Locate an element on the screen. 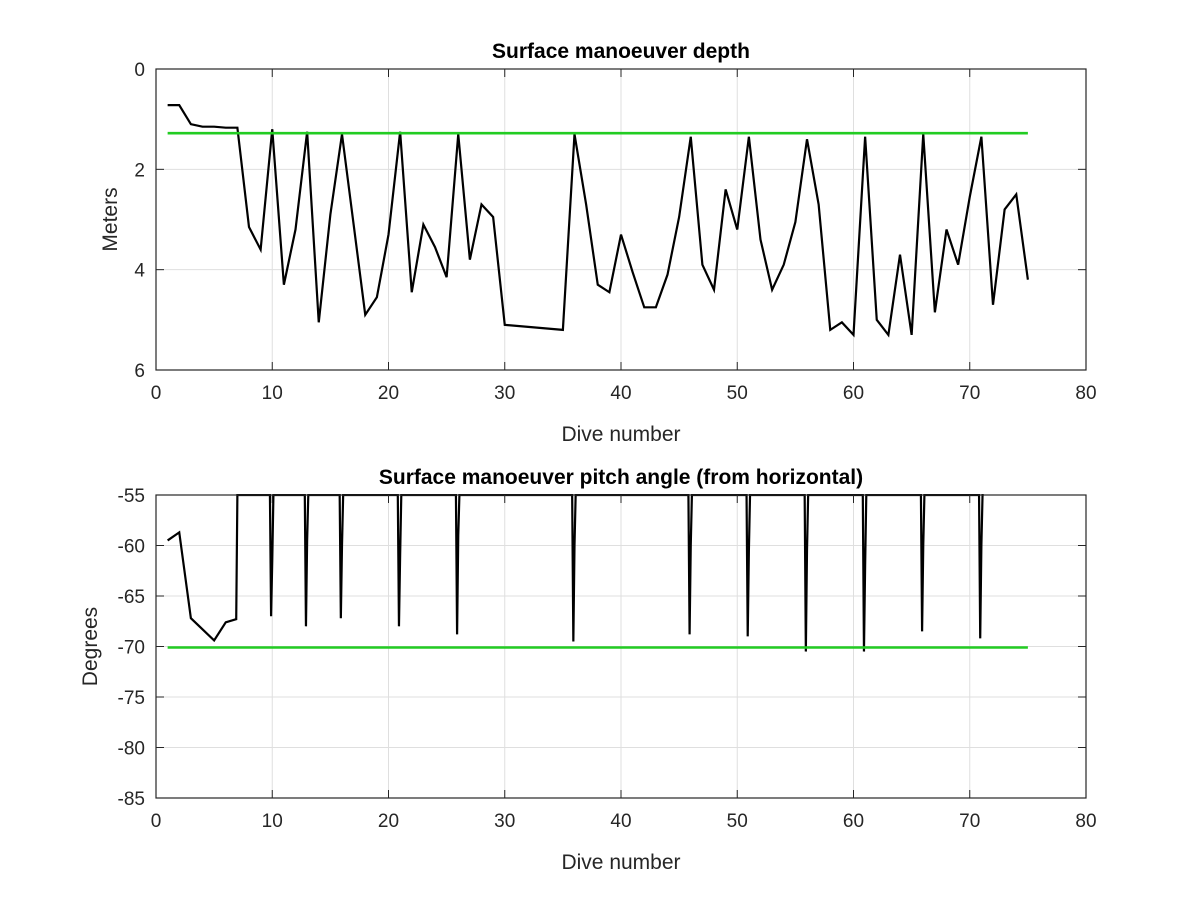 The image size is (1200, 900). y-tick-label: -80 is located at coordinates (131, 749).